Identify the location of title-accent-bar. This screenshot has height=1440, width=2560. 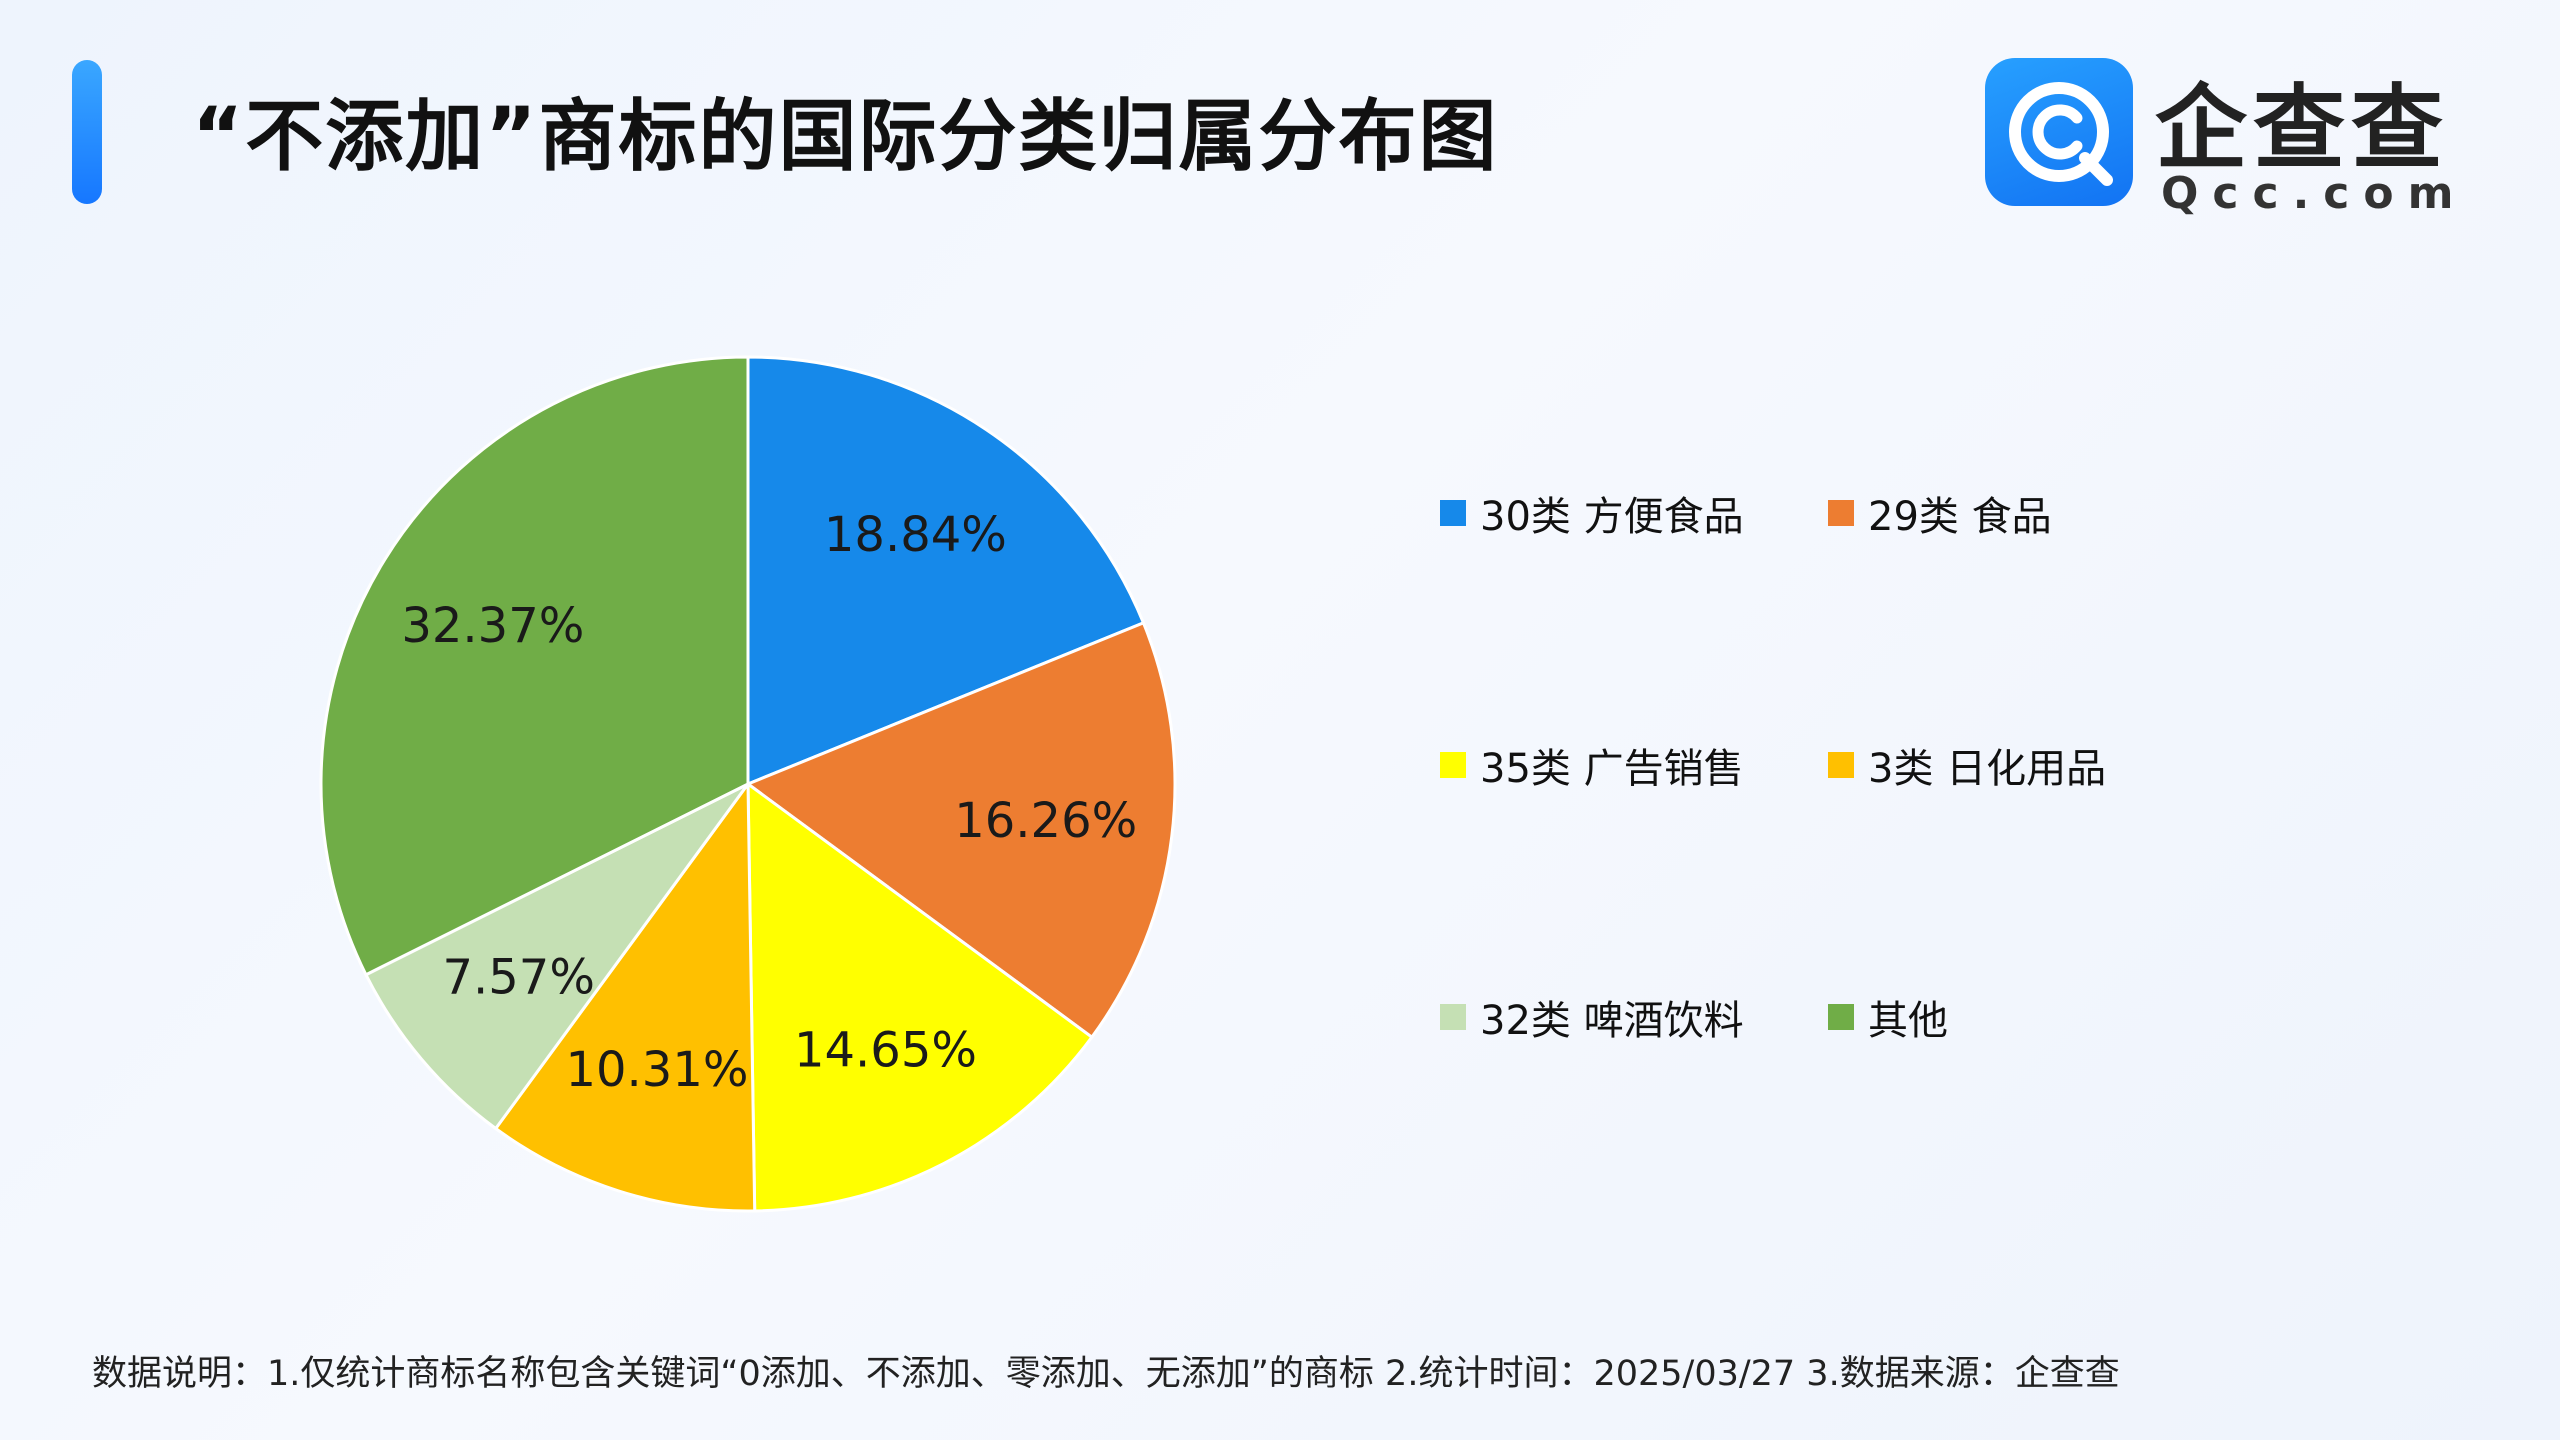
(87, 132).